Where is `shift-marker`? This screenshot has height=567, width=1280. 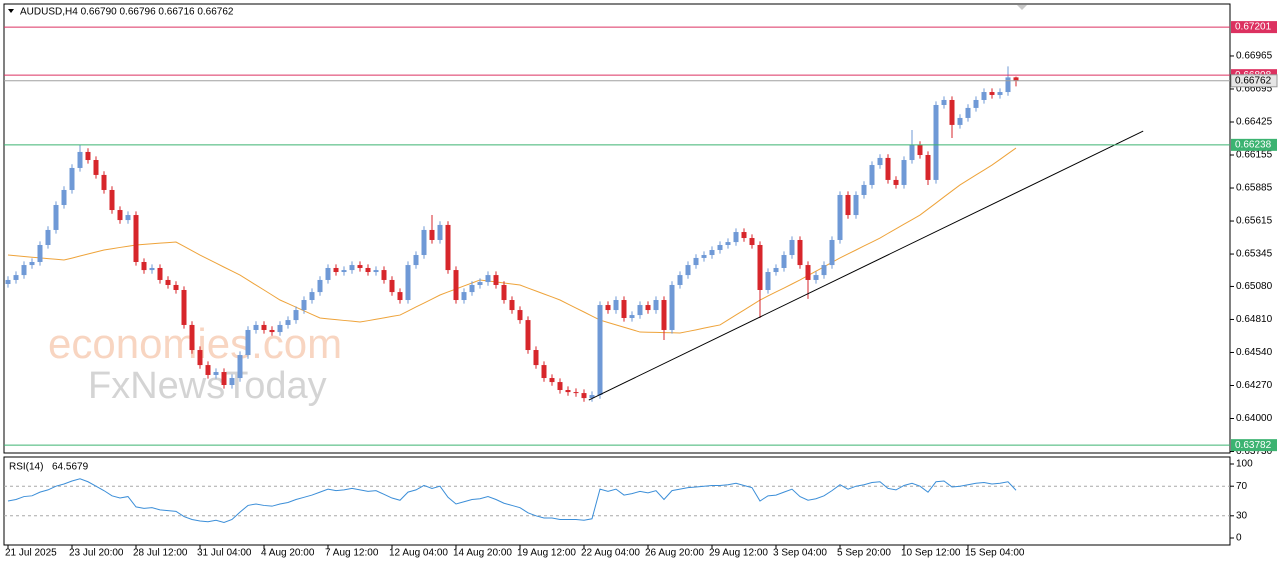
shift-marker is located at coordinates (1022, 7).